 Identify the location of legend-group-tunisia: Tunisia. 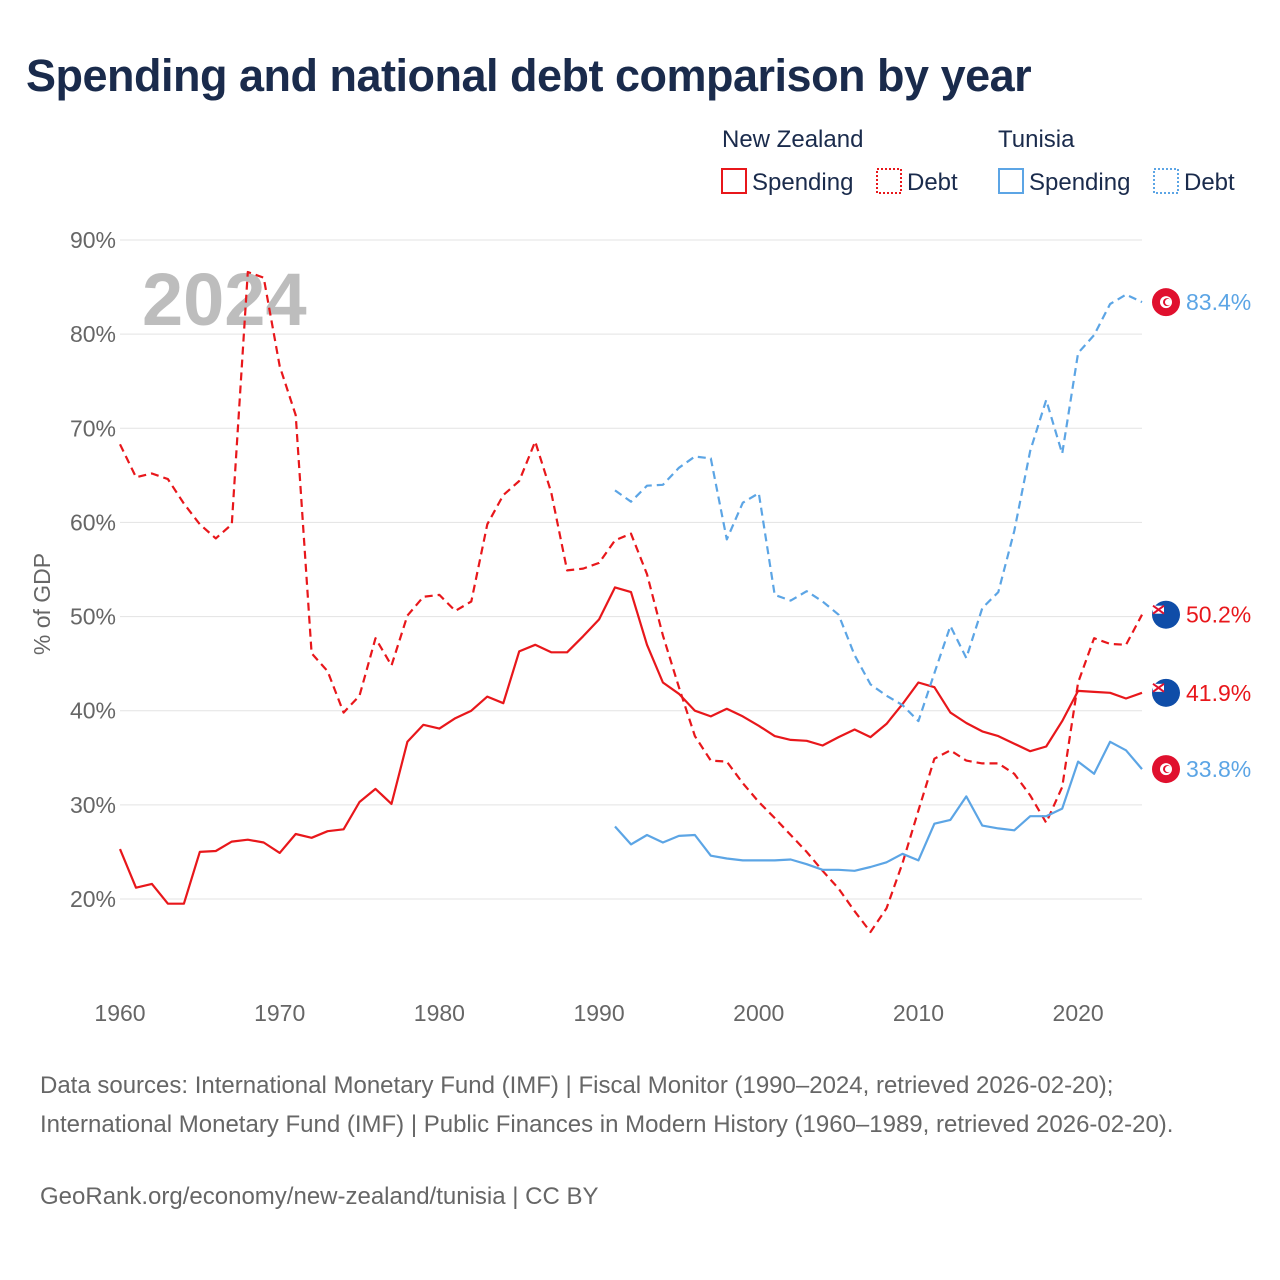
(1036, 139).